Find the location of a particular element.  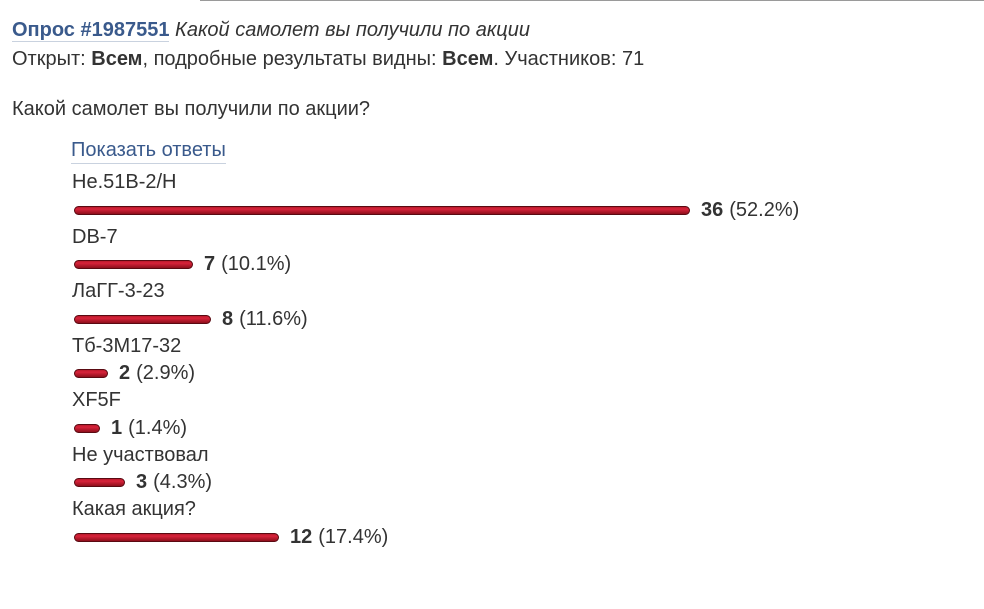

vote-percent: (4.3%) is located at coordinates (183, 482).